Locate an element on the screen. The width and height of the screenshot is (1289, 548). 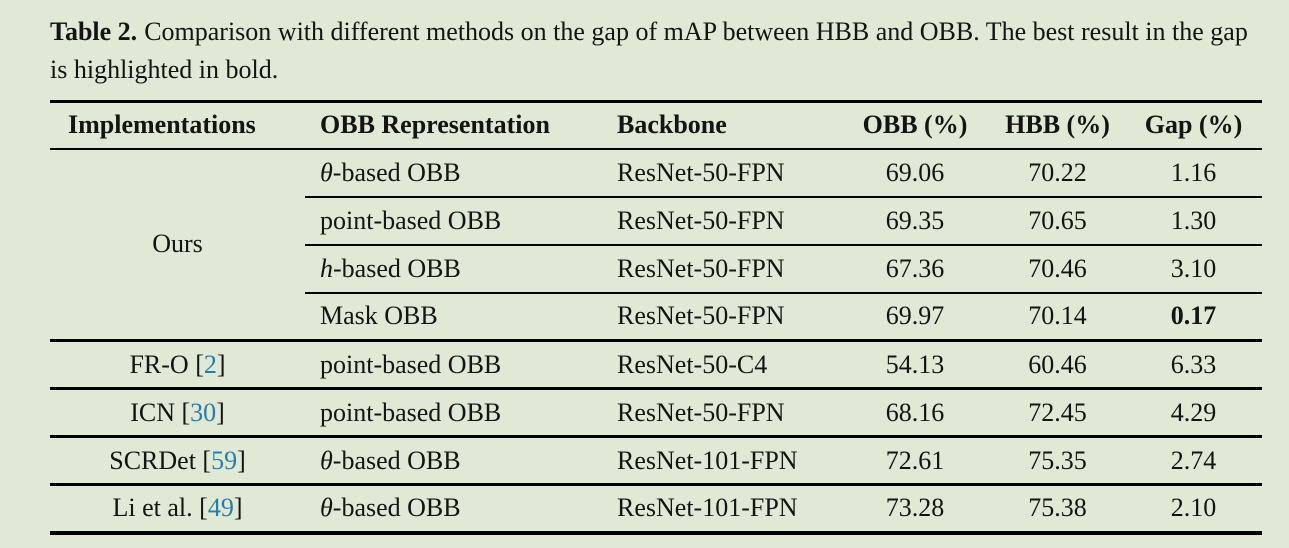
gap-value-cell: 1.16 is located at coordinates (1193, 173).